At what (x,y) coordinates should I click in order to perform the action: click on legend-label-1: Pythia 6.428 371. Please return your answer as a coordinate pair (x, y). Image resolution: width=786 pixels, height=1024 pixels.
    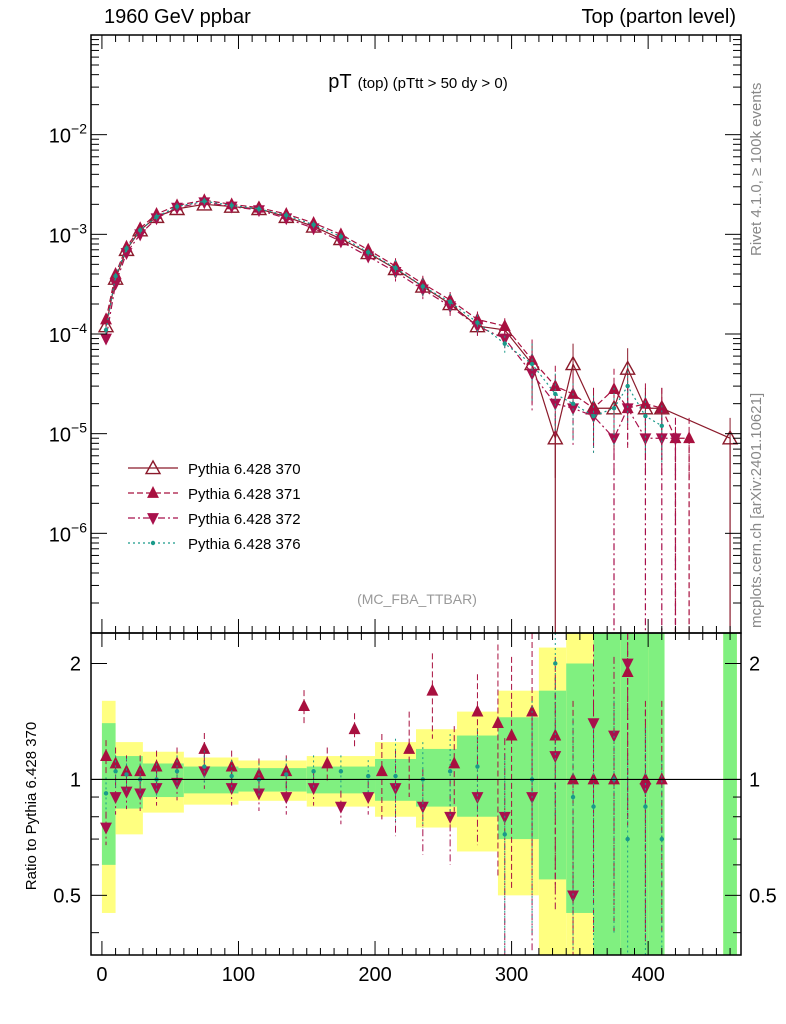
    Looking at the image, I should click on (244, 494).